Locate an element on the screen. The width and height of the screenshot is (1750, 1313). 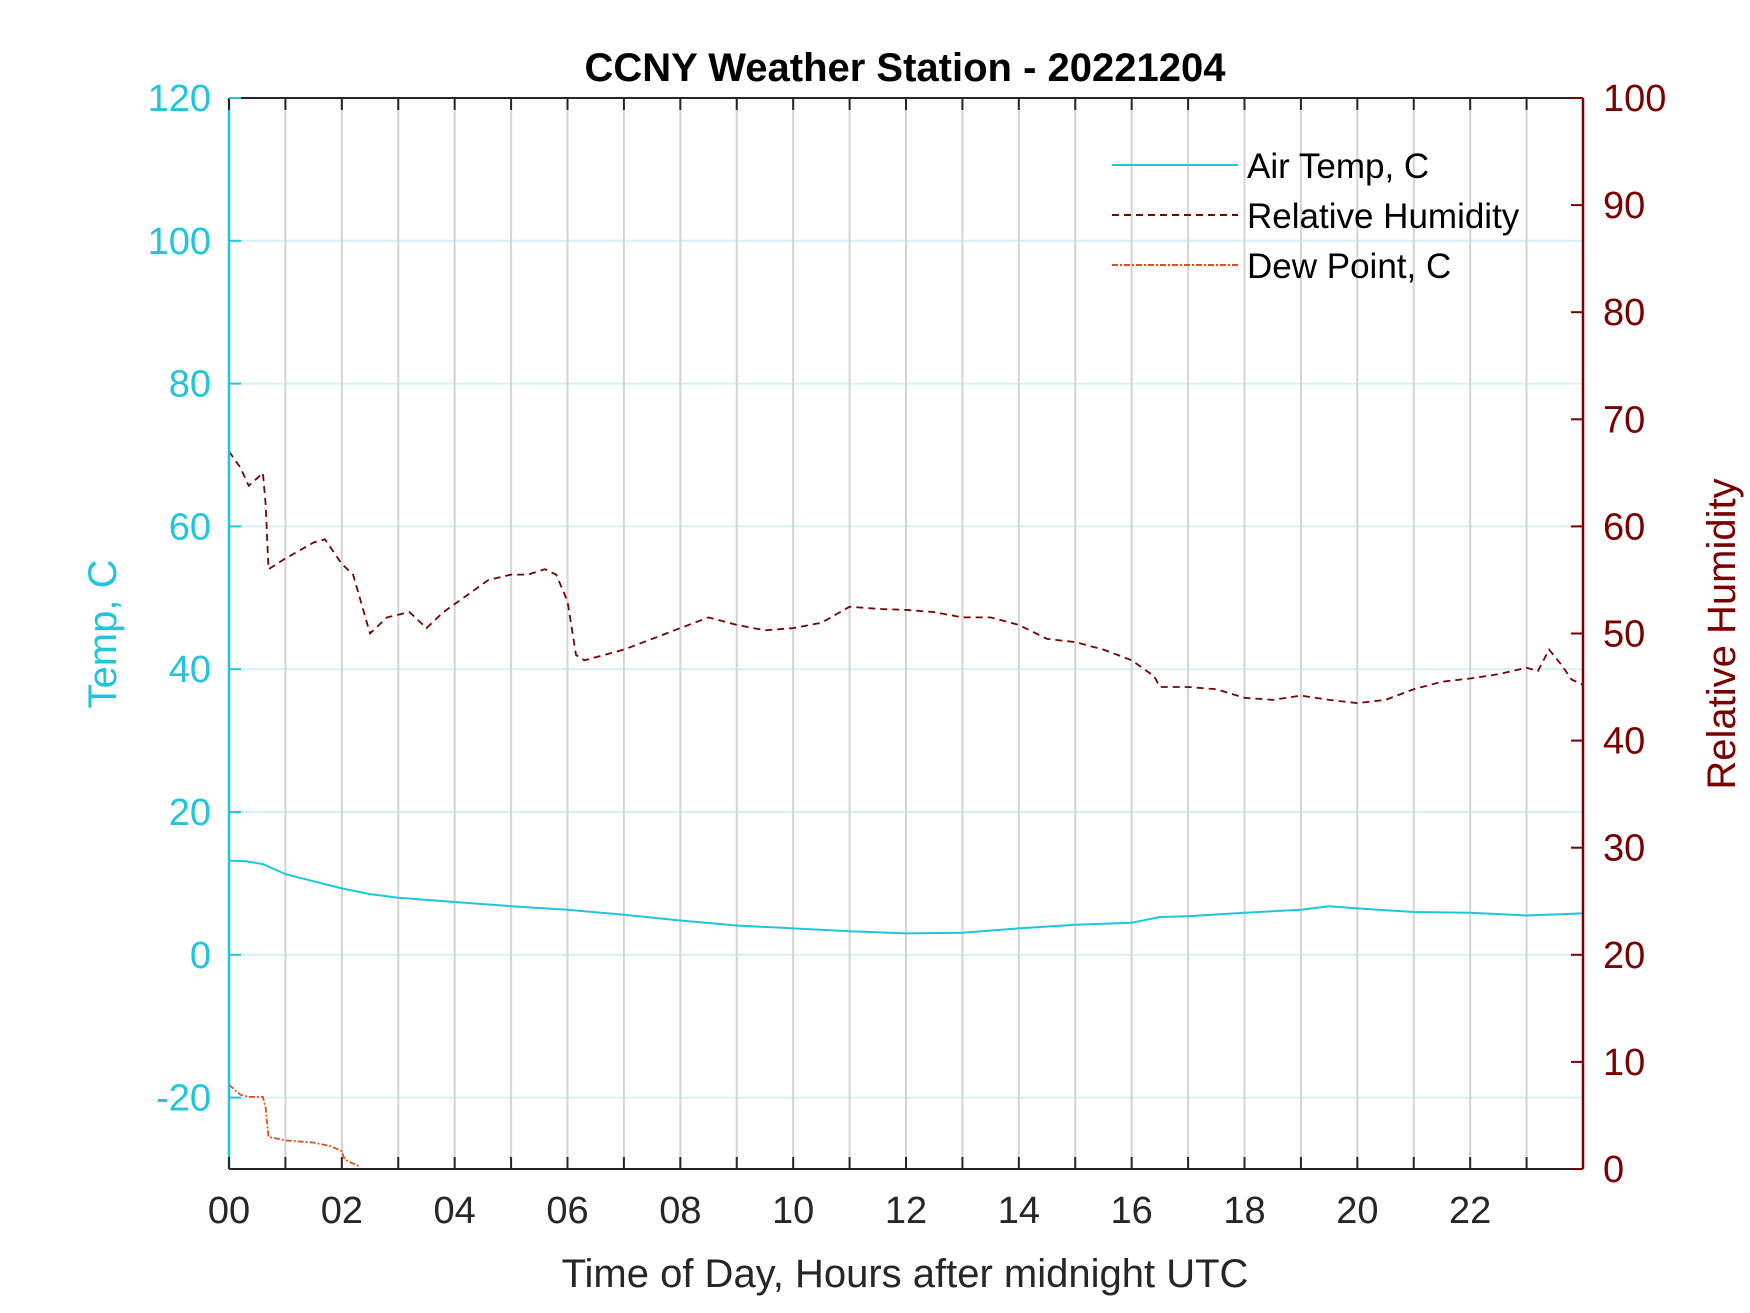
y-left-tick-label: 20 is located at coordinates (190, 813).